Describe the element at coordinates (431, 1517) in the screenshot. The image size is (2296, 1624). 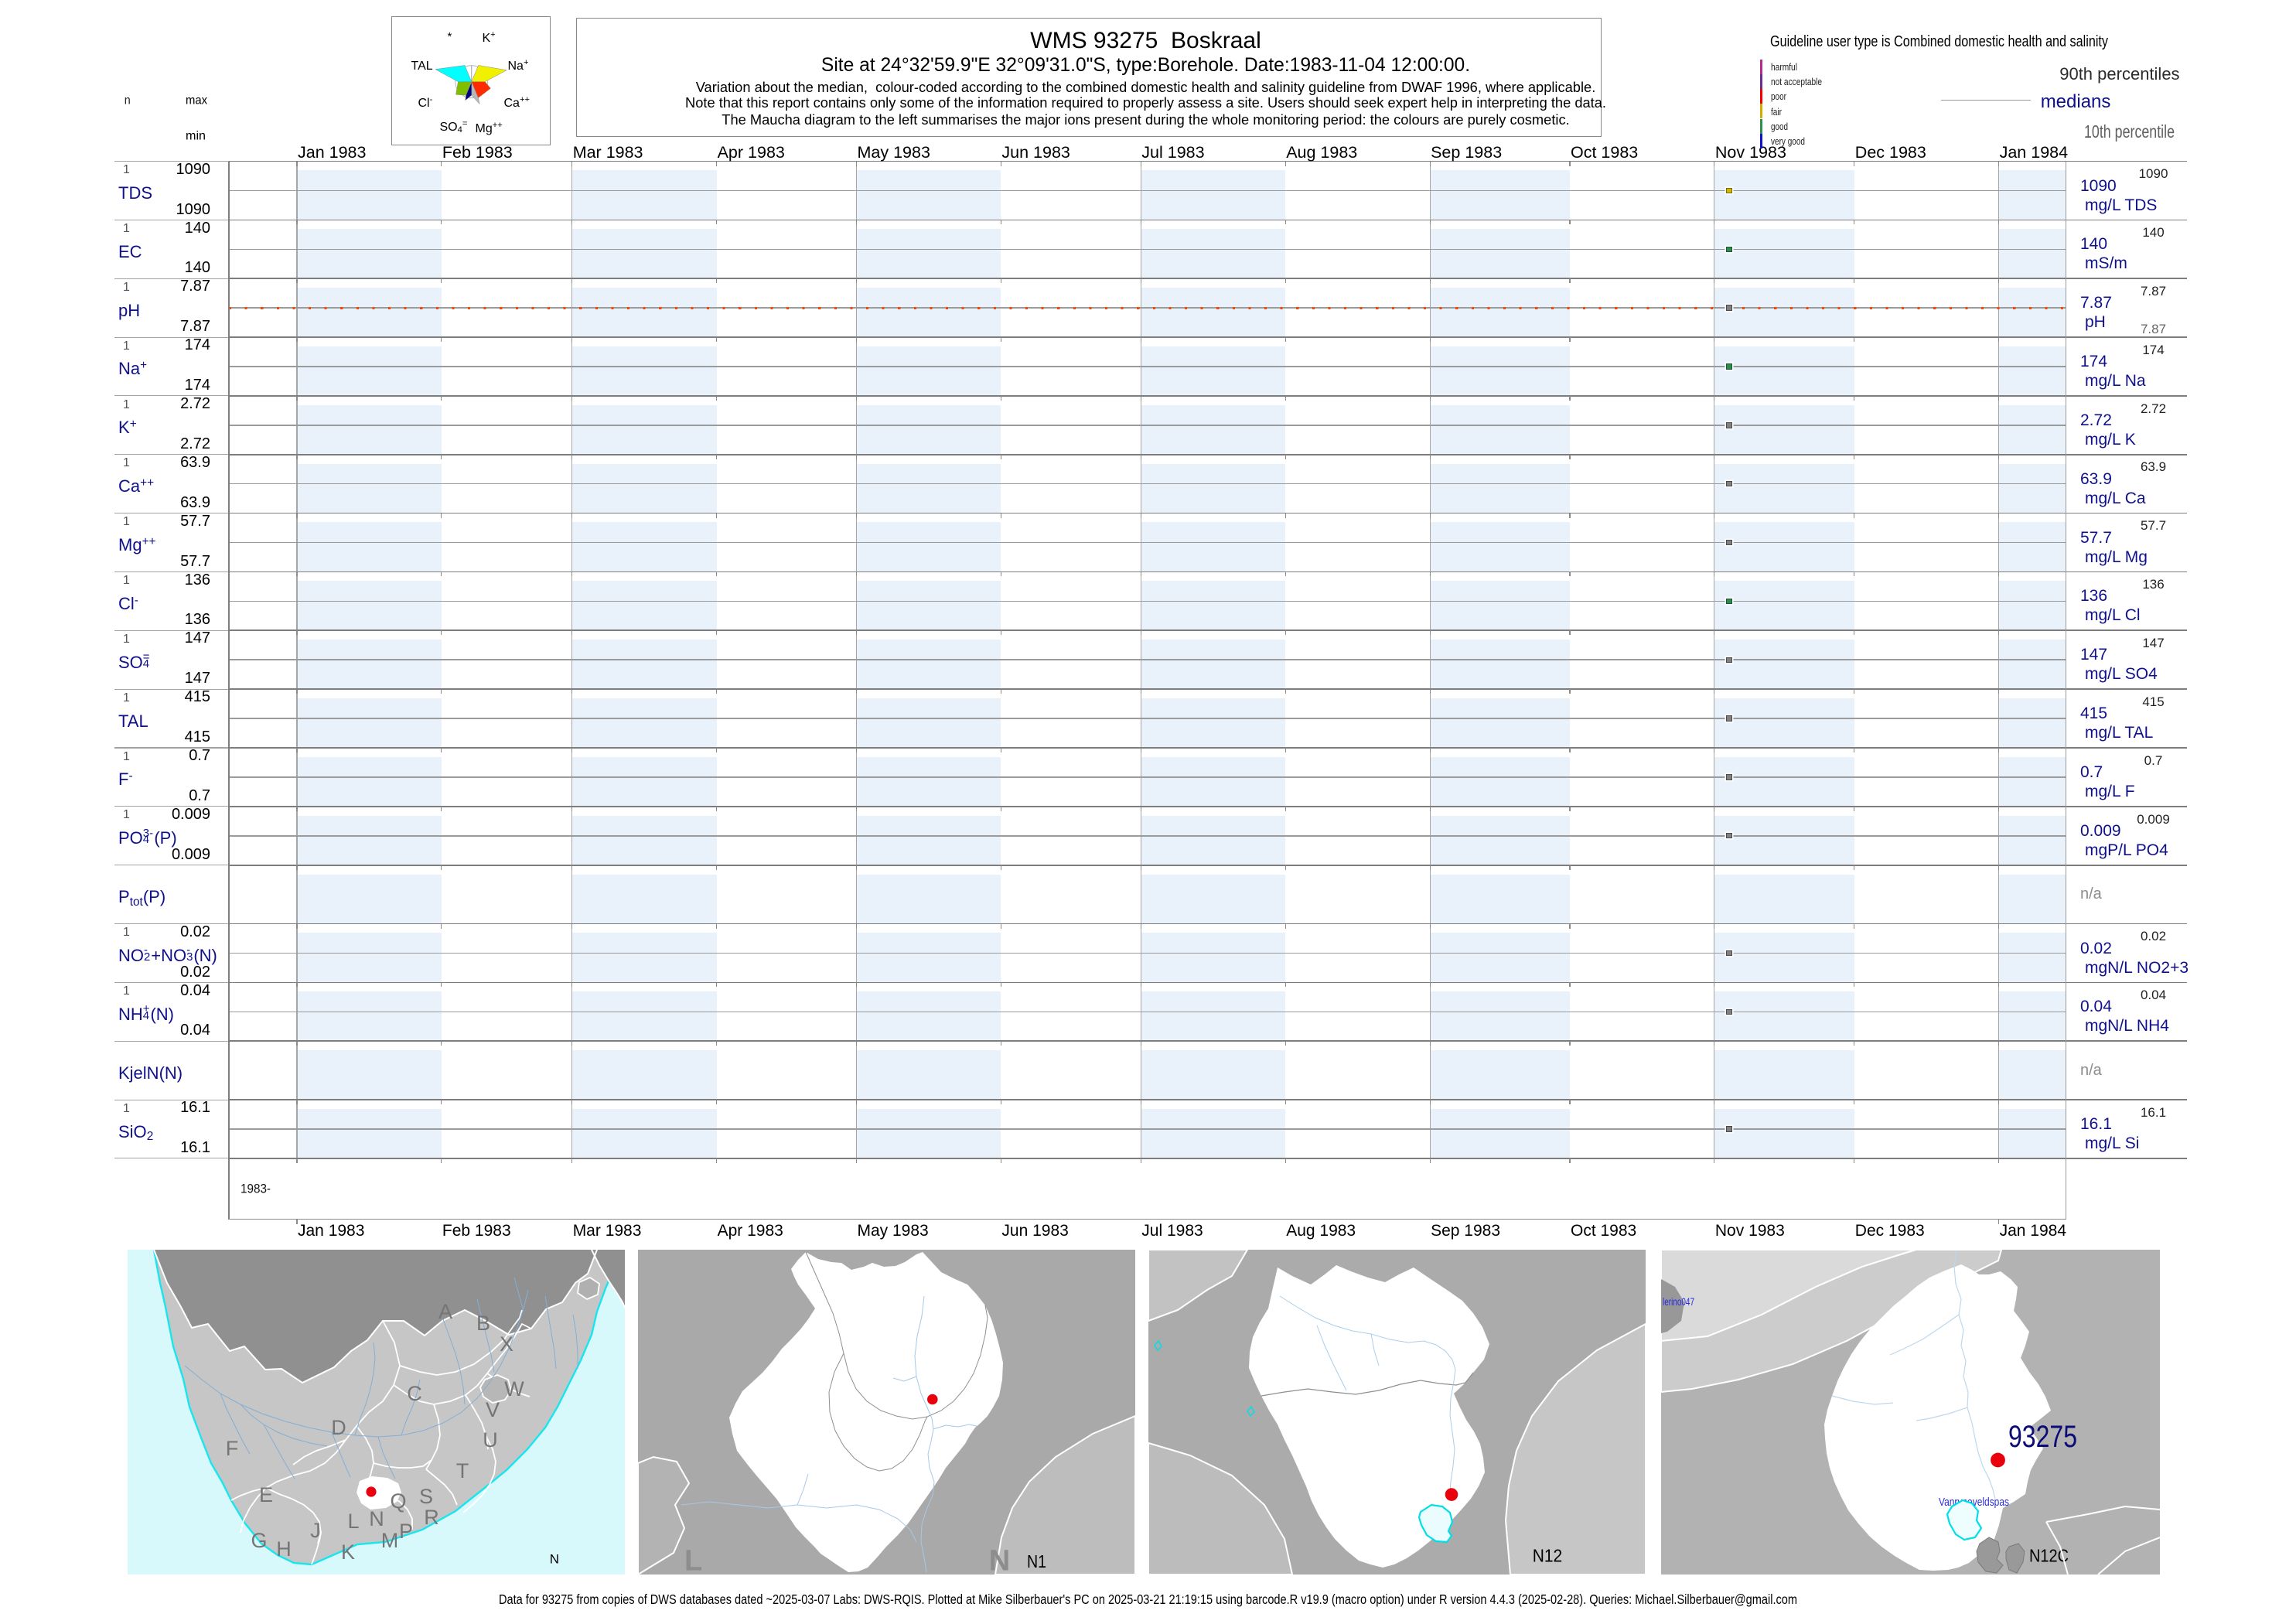
I see `svg-text: R` at that location.